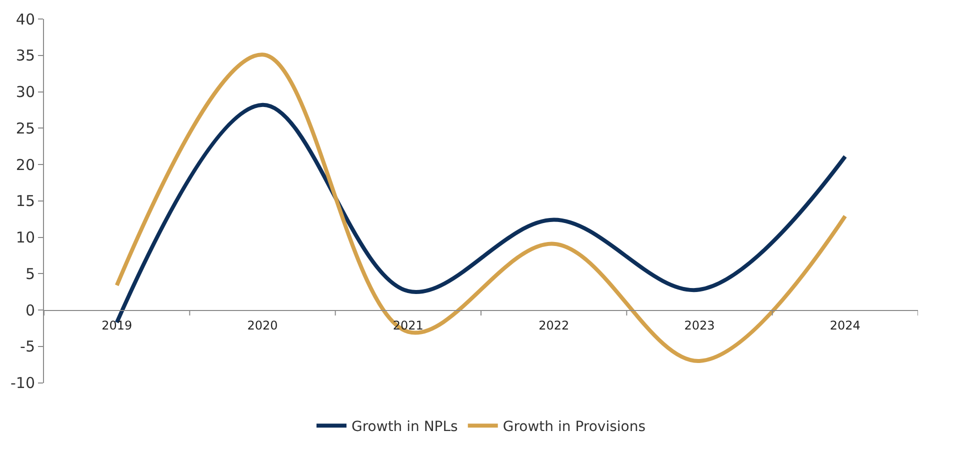 The height and width of the screenshot is (461, 958). I want to click on x-tick-label: 2022, so click(554, 325).